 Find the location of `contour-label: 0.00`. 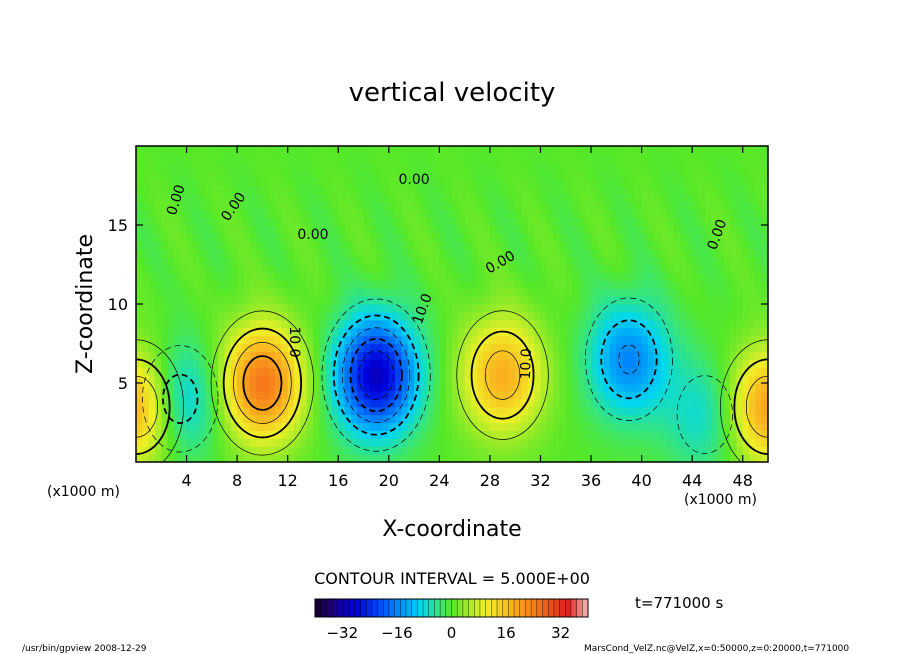

contour-label: 0.00 is located at coordinates (312, 235).